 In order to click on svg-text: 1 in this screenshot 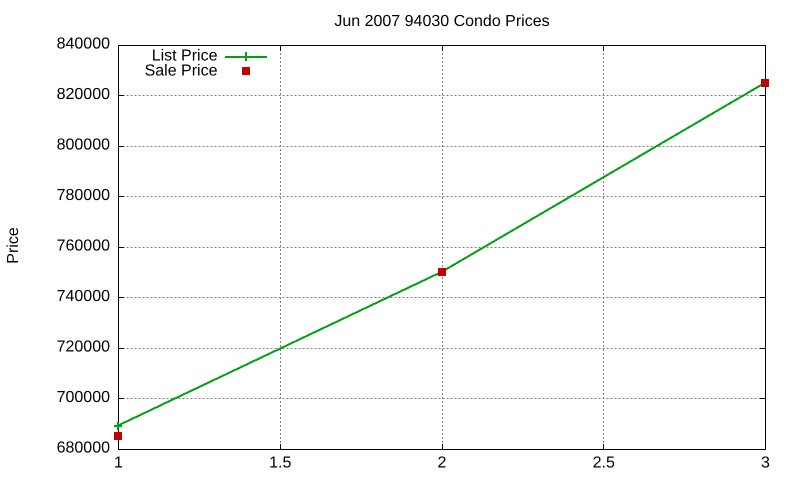, I will do `click(118, 463)`.